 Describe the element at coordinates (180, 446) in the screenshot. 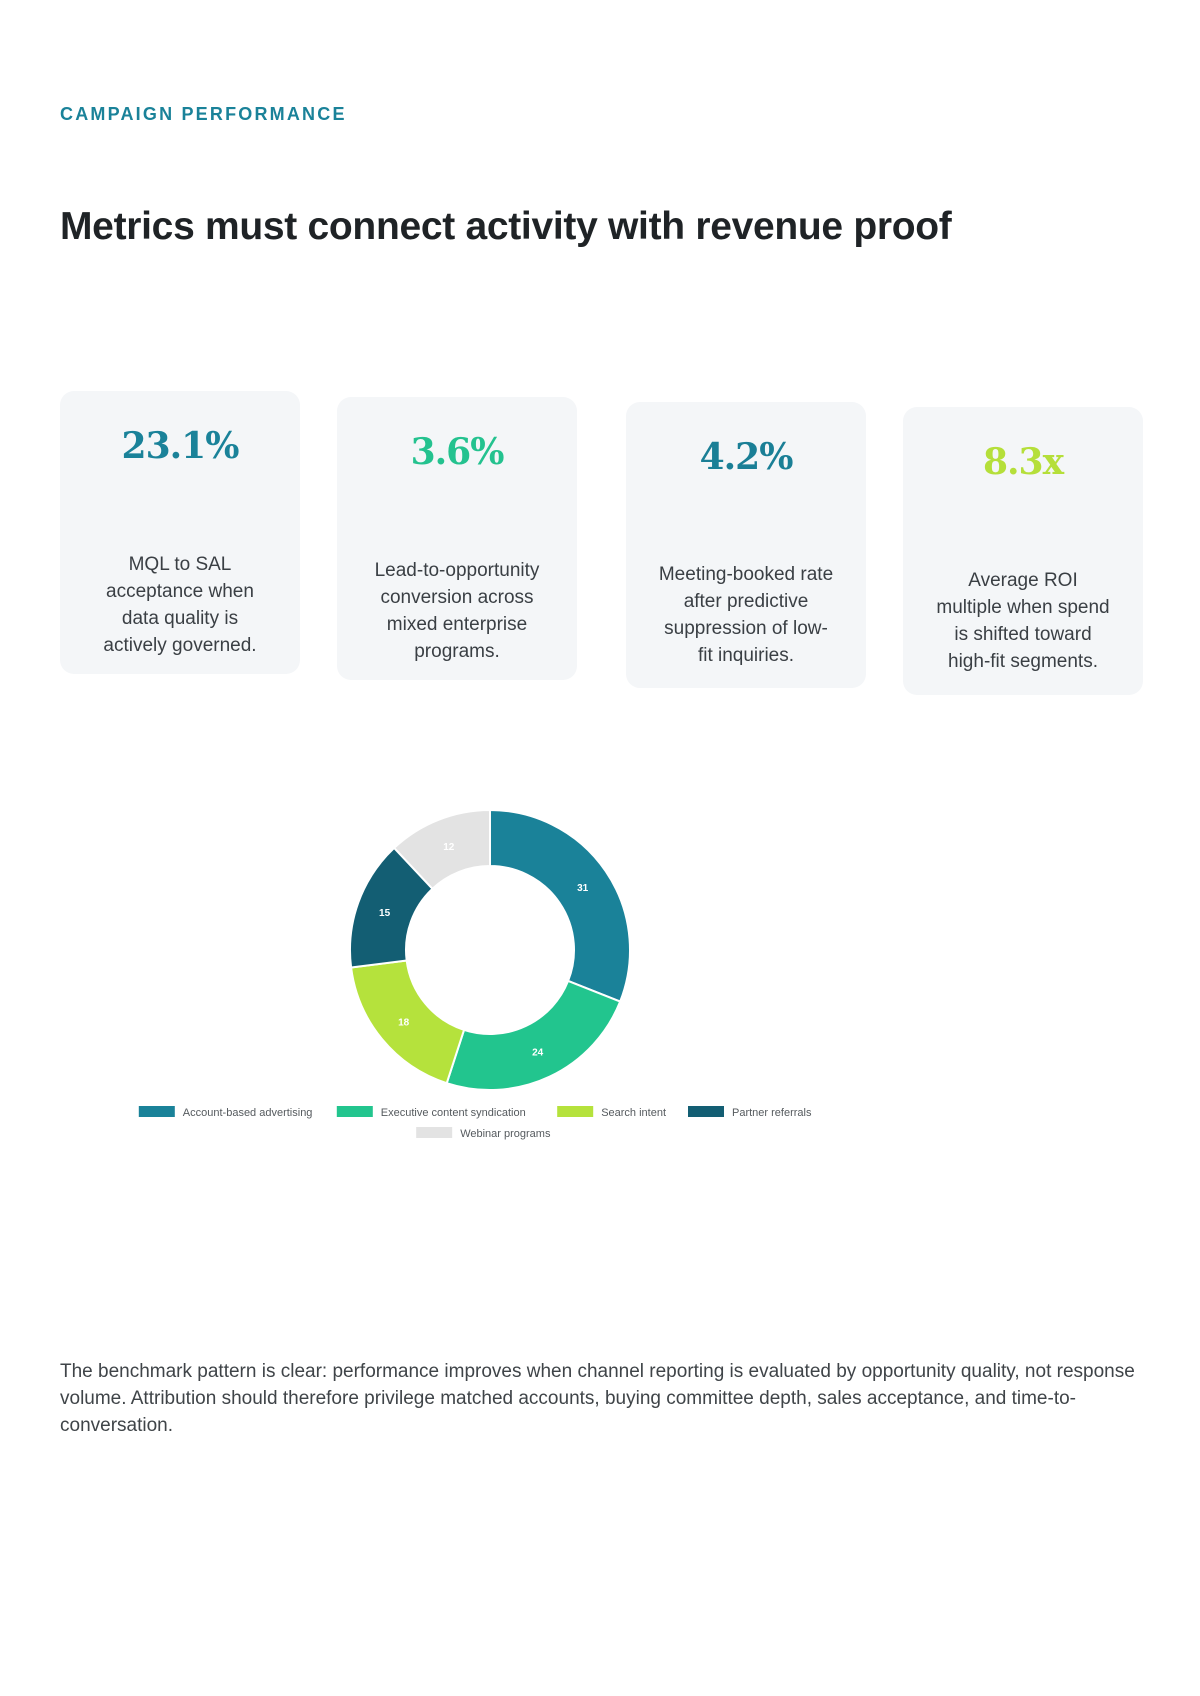

I see `stat-value: 23.1%` at that location.